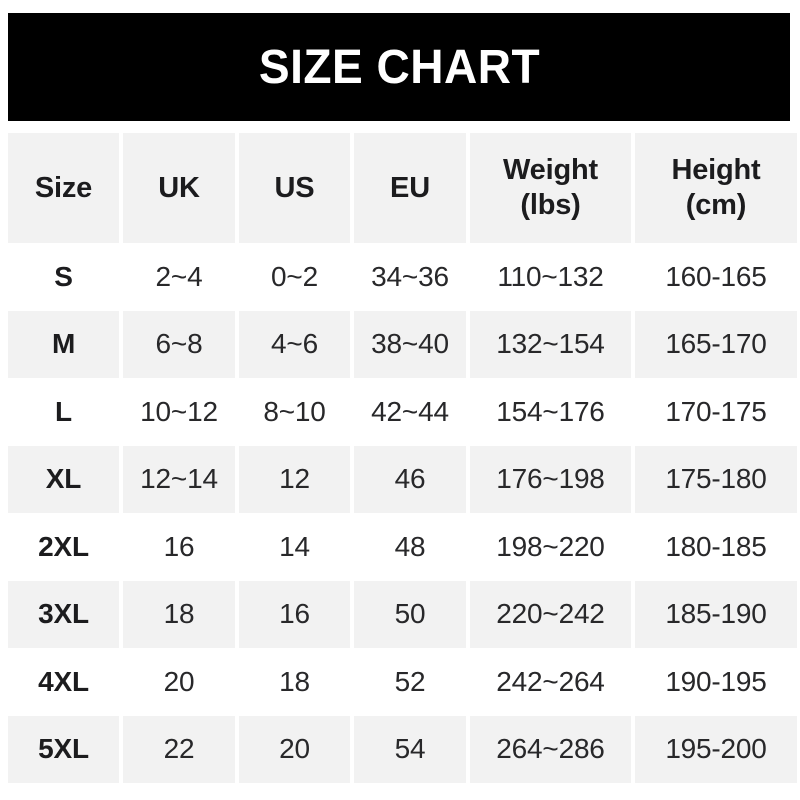  What do you see at coordinates (294, 681) in the screenshot?
I see `cell-us: 18` at bounding box center [294, 681].